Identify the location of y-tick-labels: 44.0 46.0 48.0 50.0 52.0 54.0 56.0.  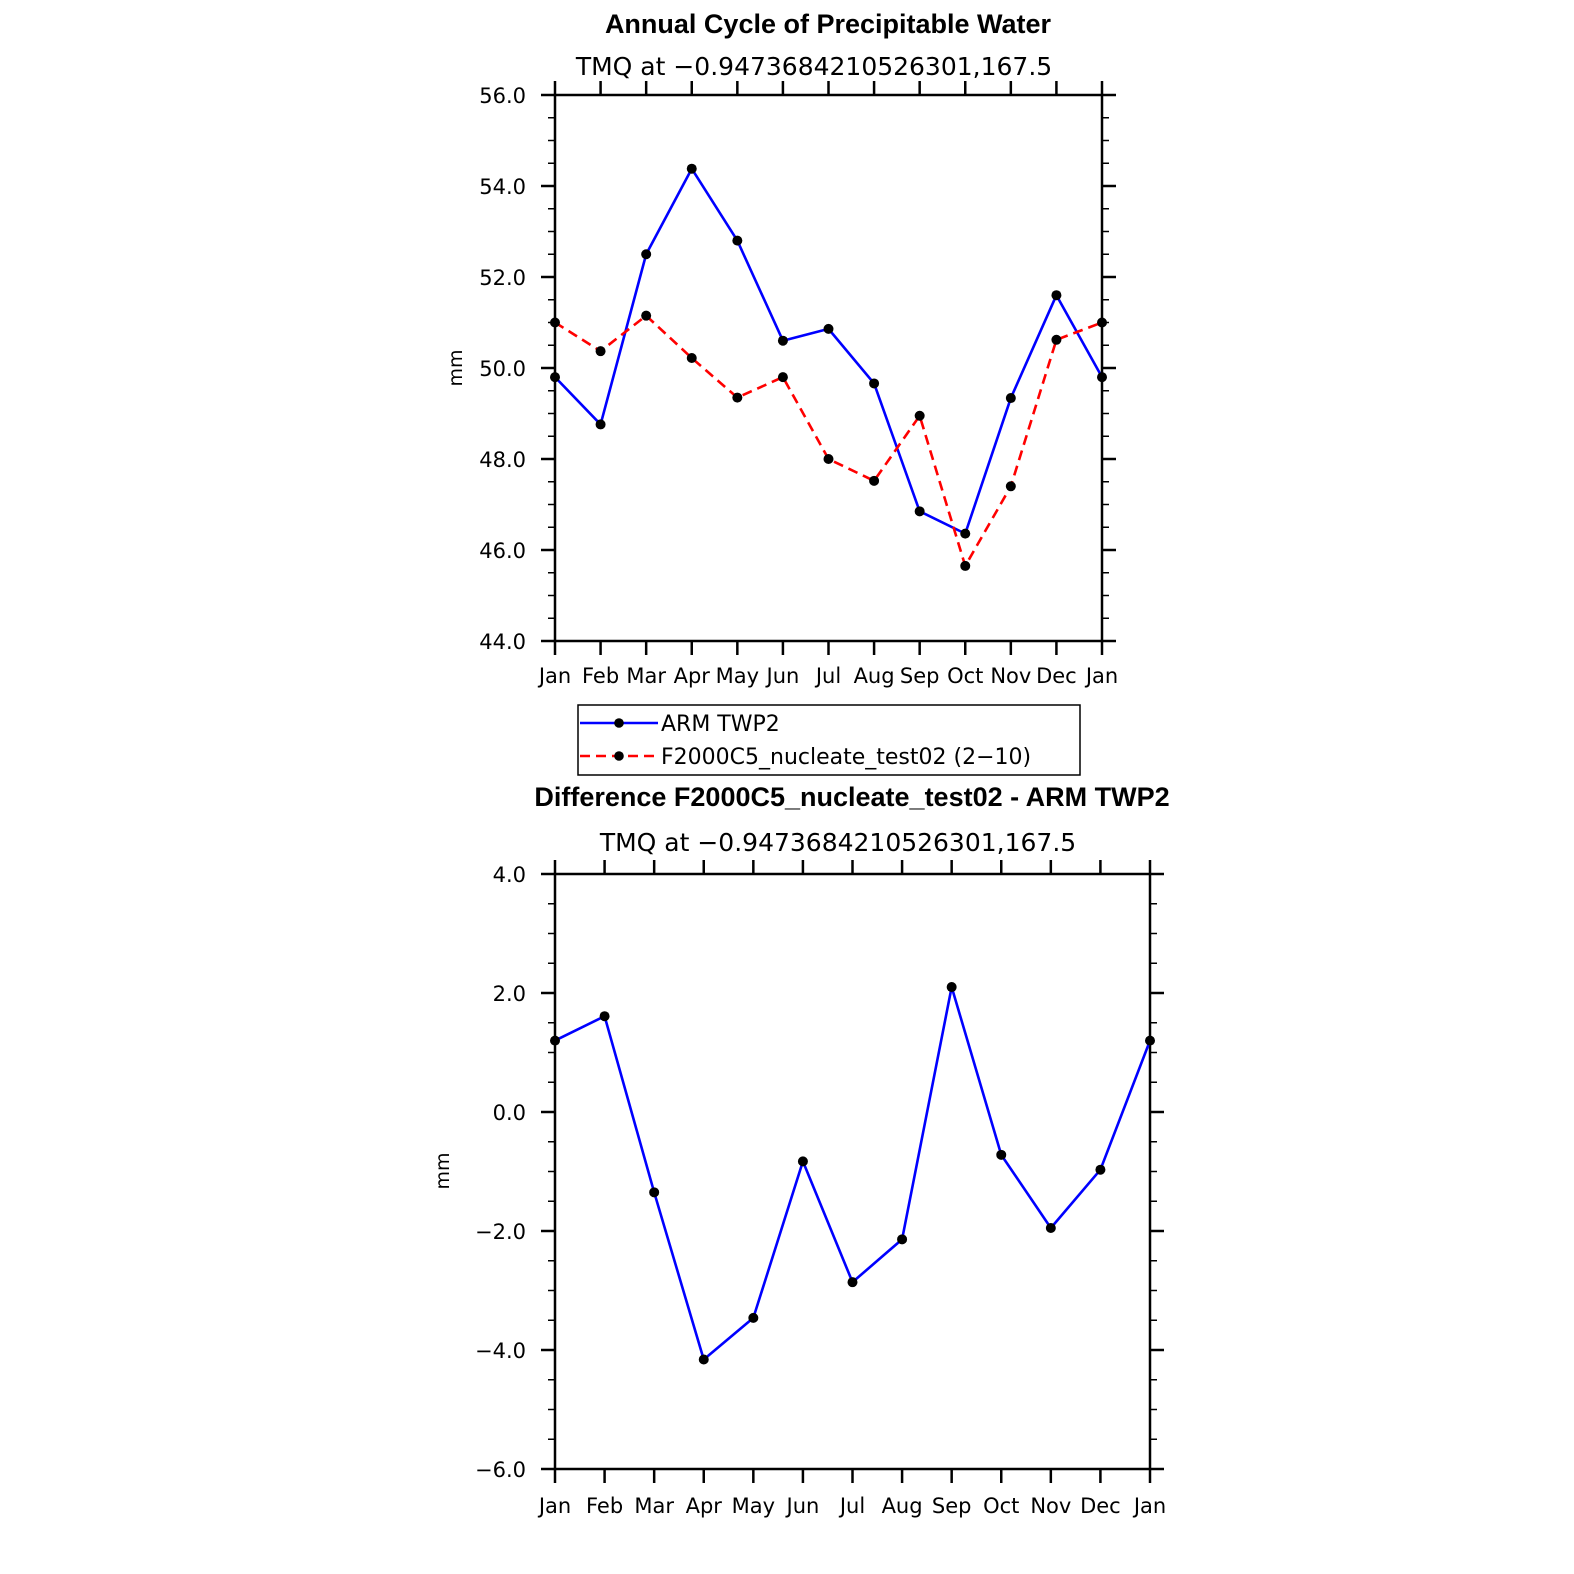
(502, 369).